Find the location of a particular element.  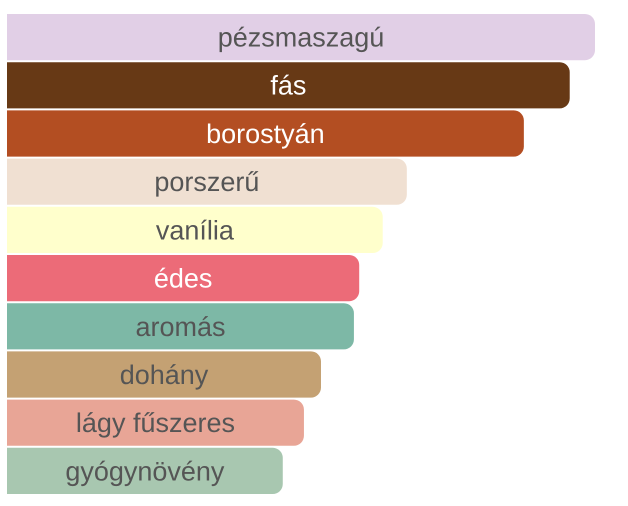

y-tick-label: aromás is located at coordinates (180, 327).